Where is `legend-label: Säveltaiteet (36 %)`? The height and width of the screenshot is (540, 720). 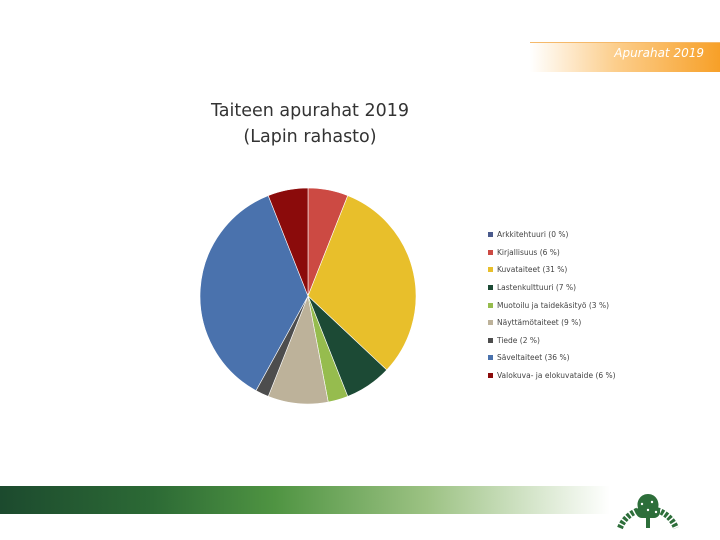
legend-label: Säveltaiteet (36 %) is located at coordinates (533, 358).